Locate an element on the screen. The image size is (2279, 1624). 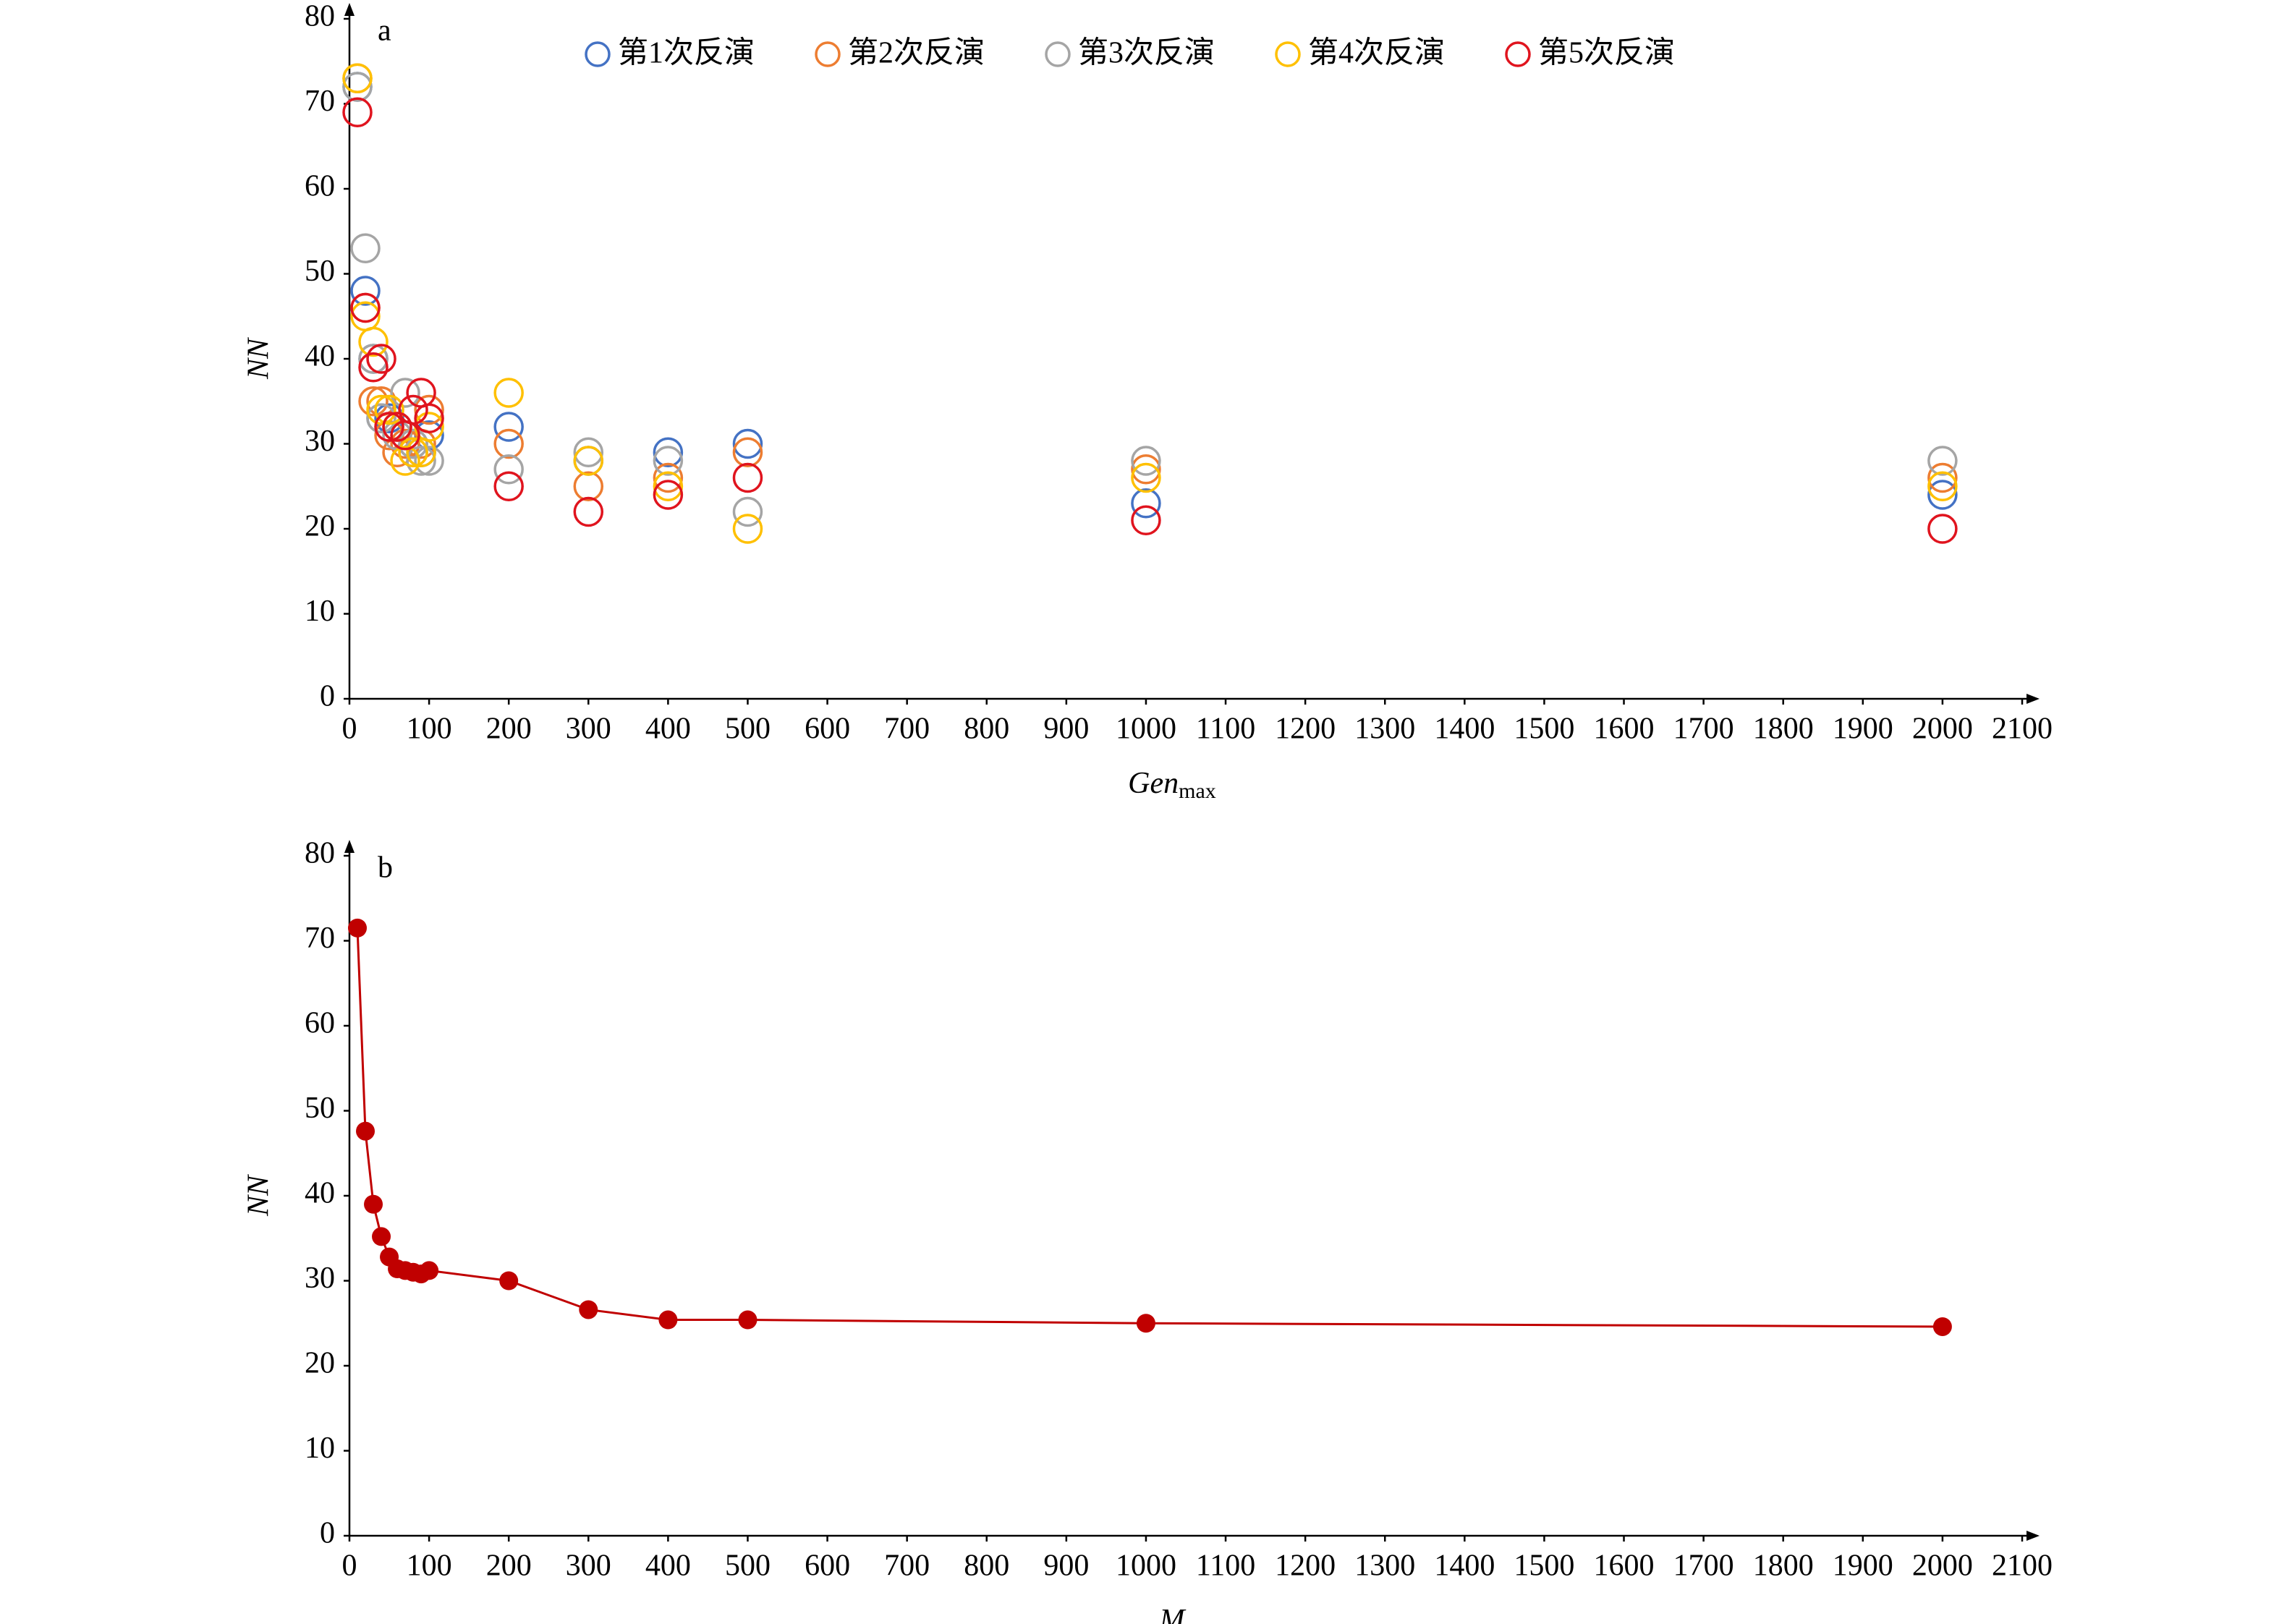
y-tick-label: 80 is located at coordinates (320, 853).